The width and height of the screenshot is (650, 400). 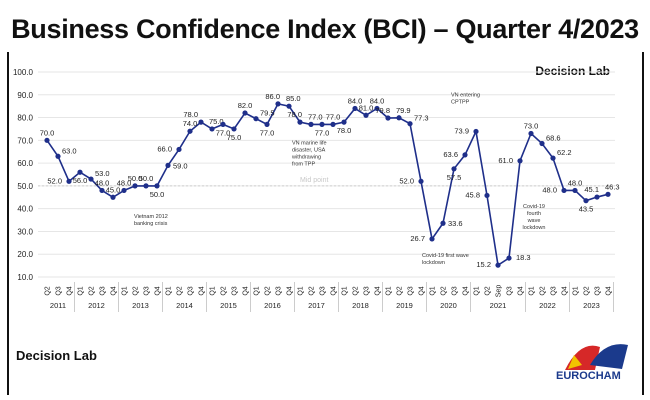 What do you see at coordinates (151, 224) in the screenshot?
I see `annotation-text: banking crisis` at bounding box center [151, 224].